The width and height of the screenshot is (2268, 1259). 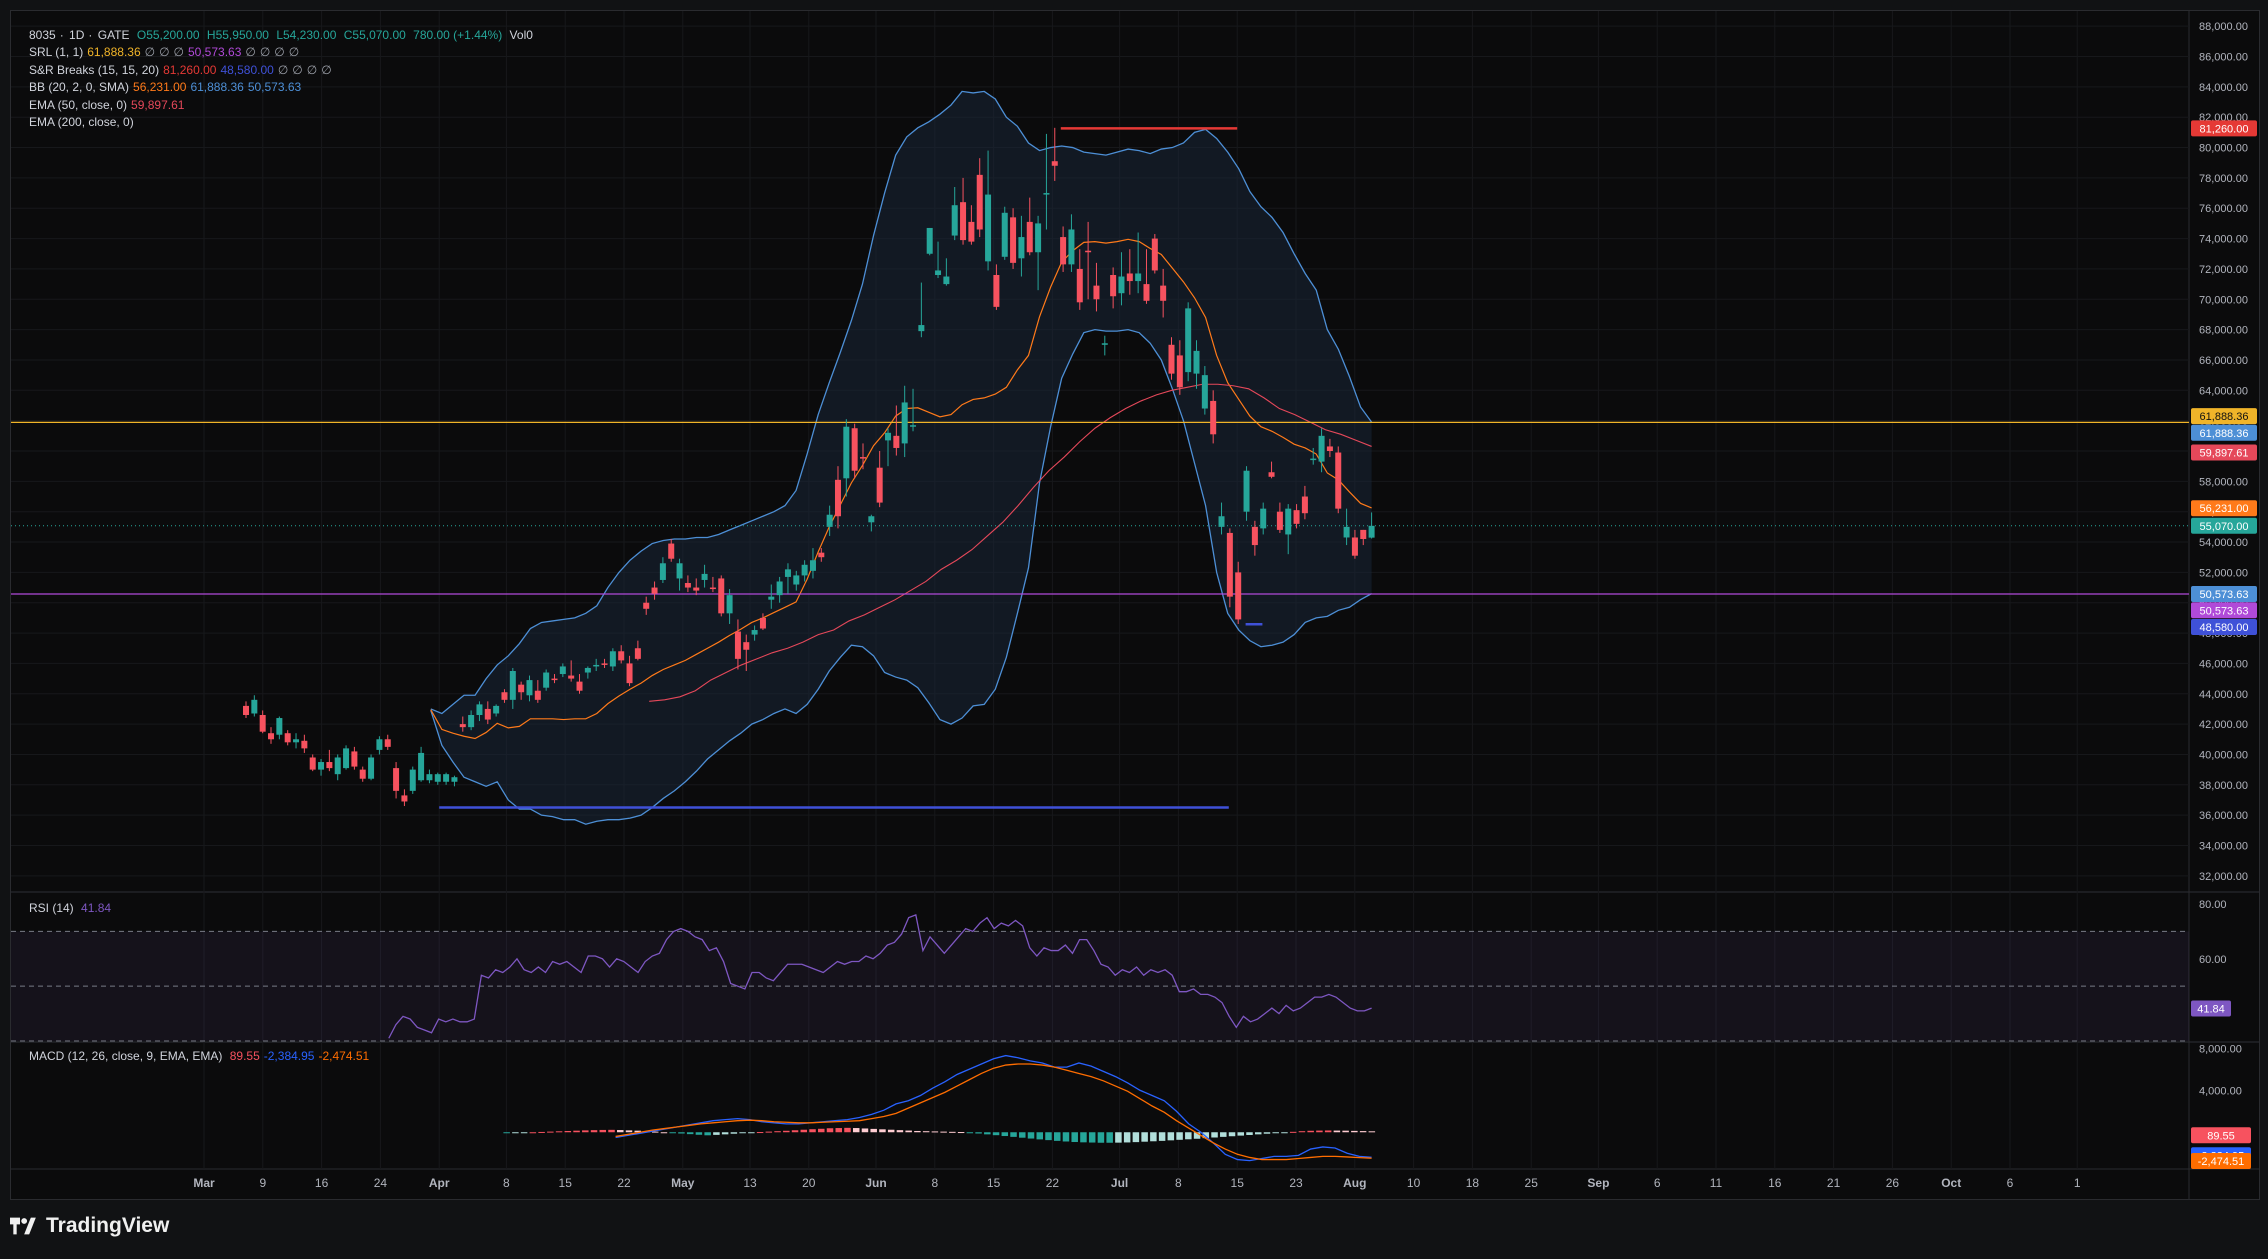 I want to click on price-tick-label: 34,000.00, so click(x=2223, y=846).